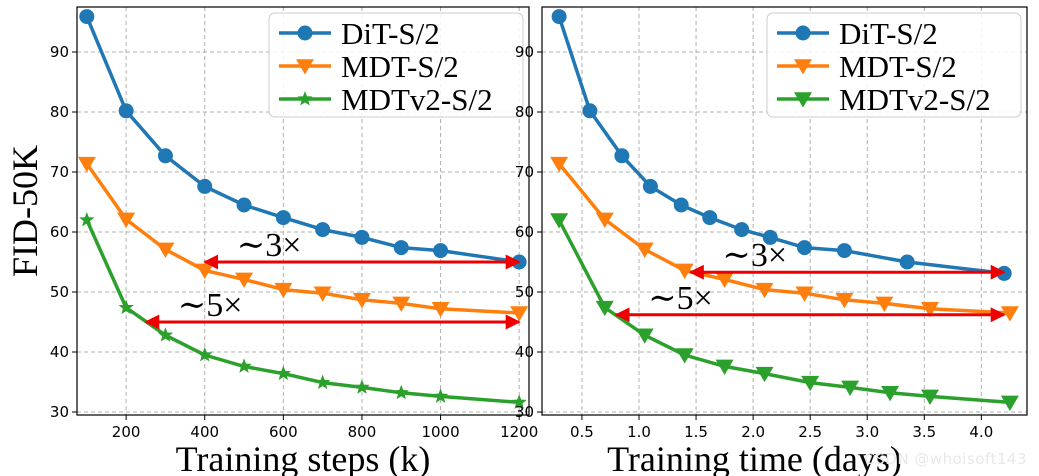 This screenshot has width=1039, height=476. What do you see at coordinates (126, 432) in the screenshot?
I see `x-tick-label: 200` at bounding box center [126, 432].